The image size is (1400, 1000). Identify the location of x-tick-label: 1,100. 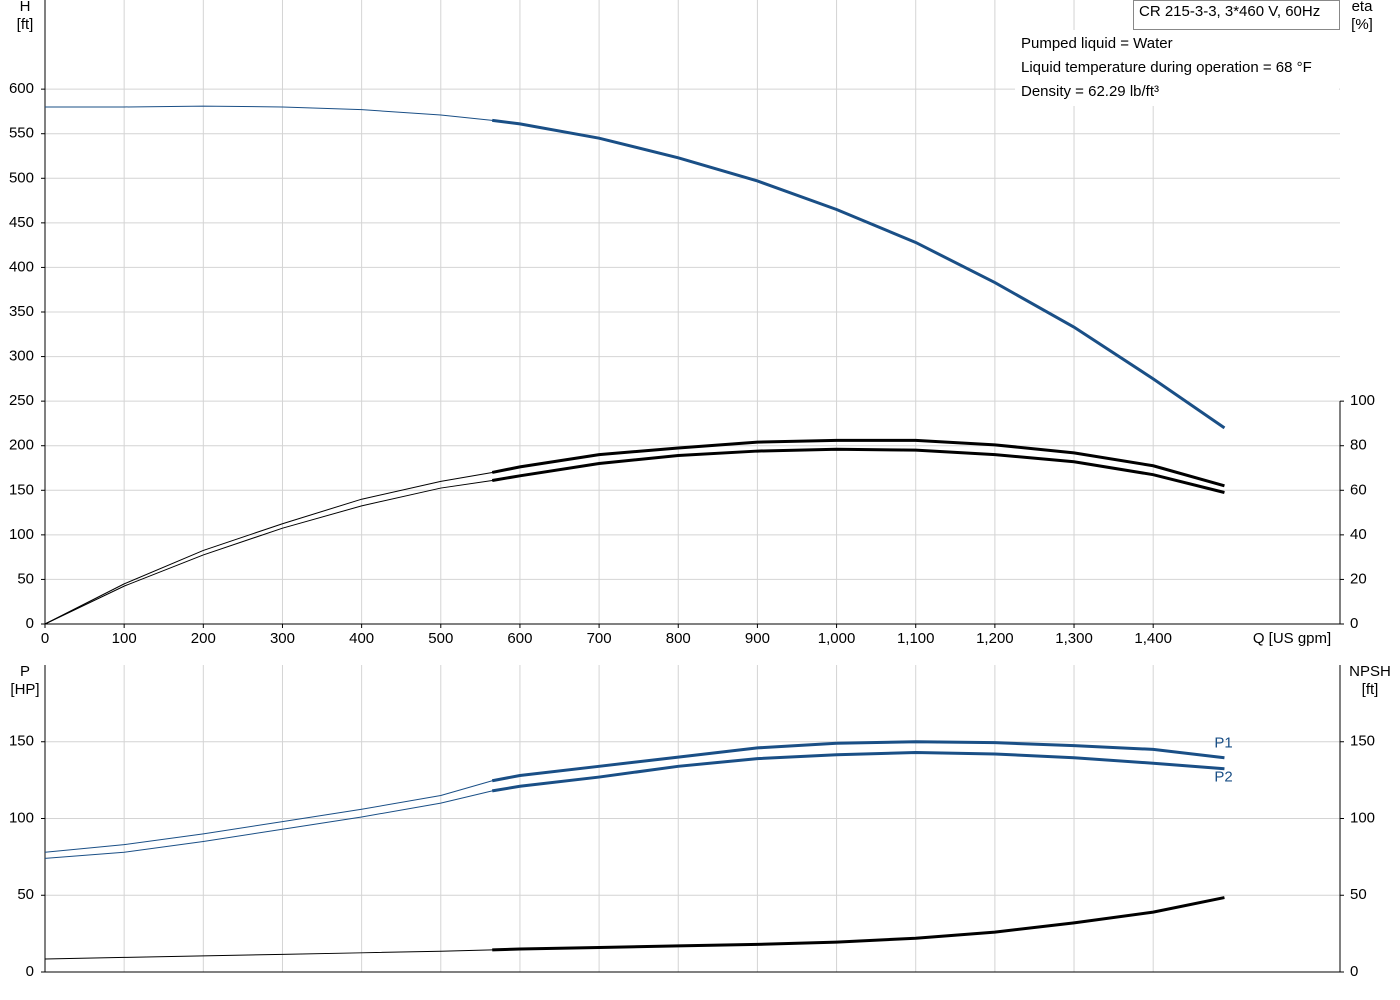
(916, 638).